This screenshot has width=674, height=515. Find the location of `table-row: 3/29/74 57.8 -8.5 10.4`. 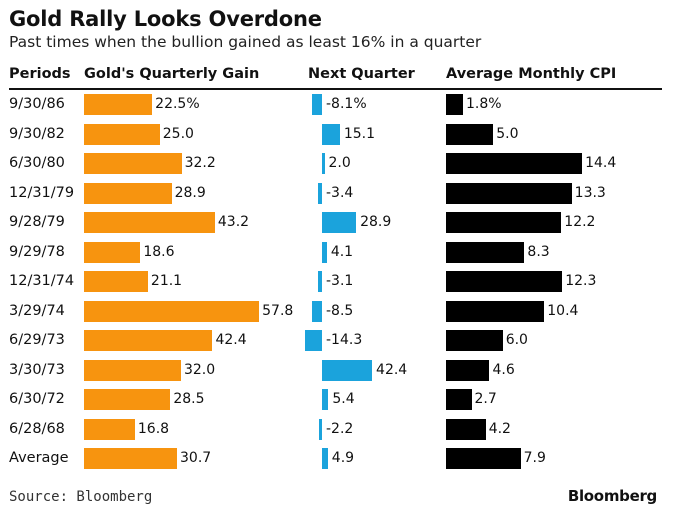

table-row: 3/29/74 57.8 -8.5 10.4 is located at coordinates (337, 312).